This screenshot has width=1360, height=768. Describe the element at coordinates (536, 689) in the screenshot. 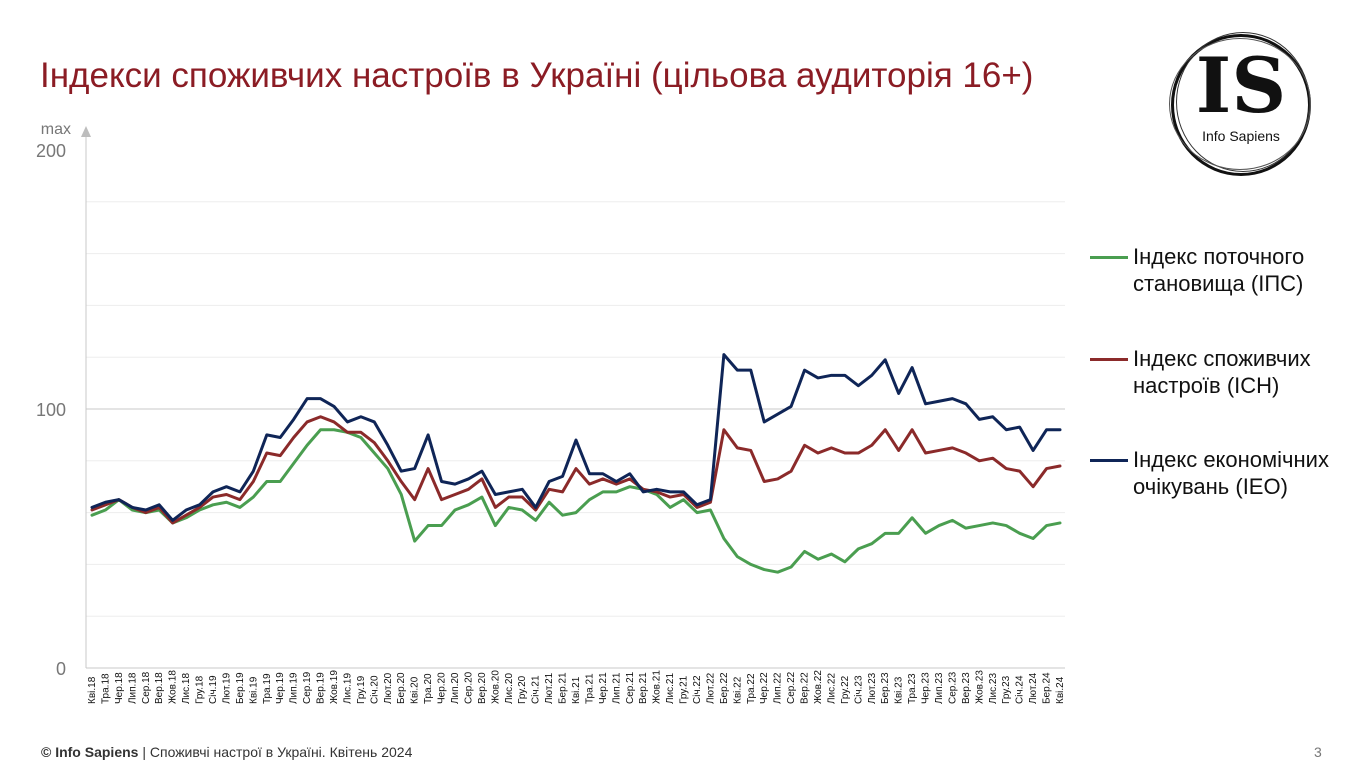

I see `x-tick-label: Січ.21` at that location.